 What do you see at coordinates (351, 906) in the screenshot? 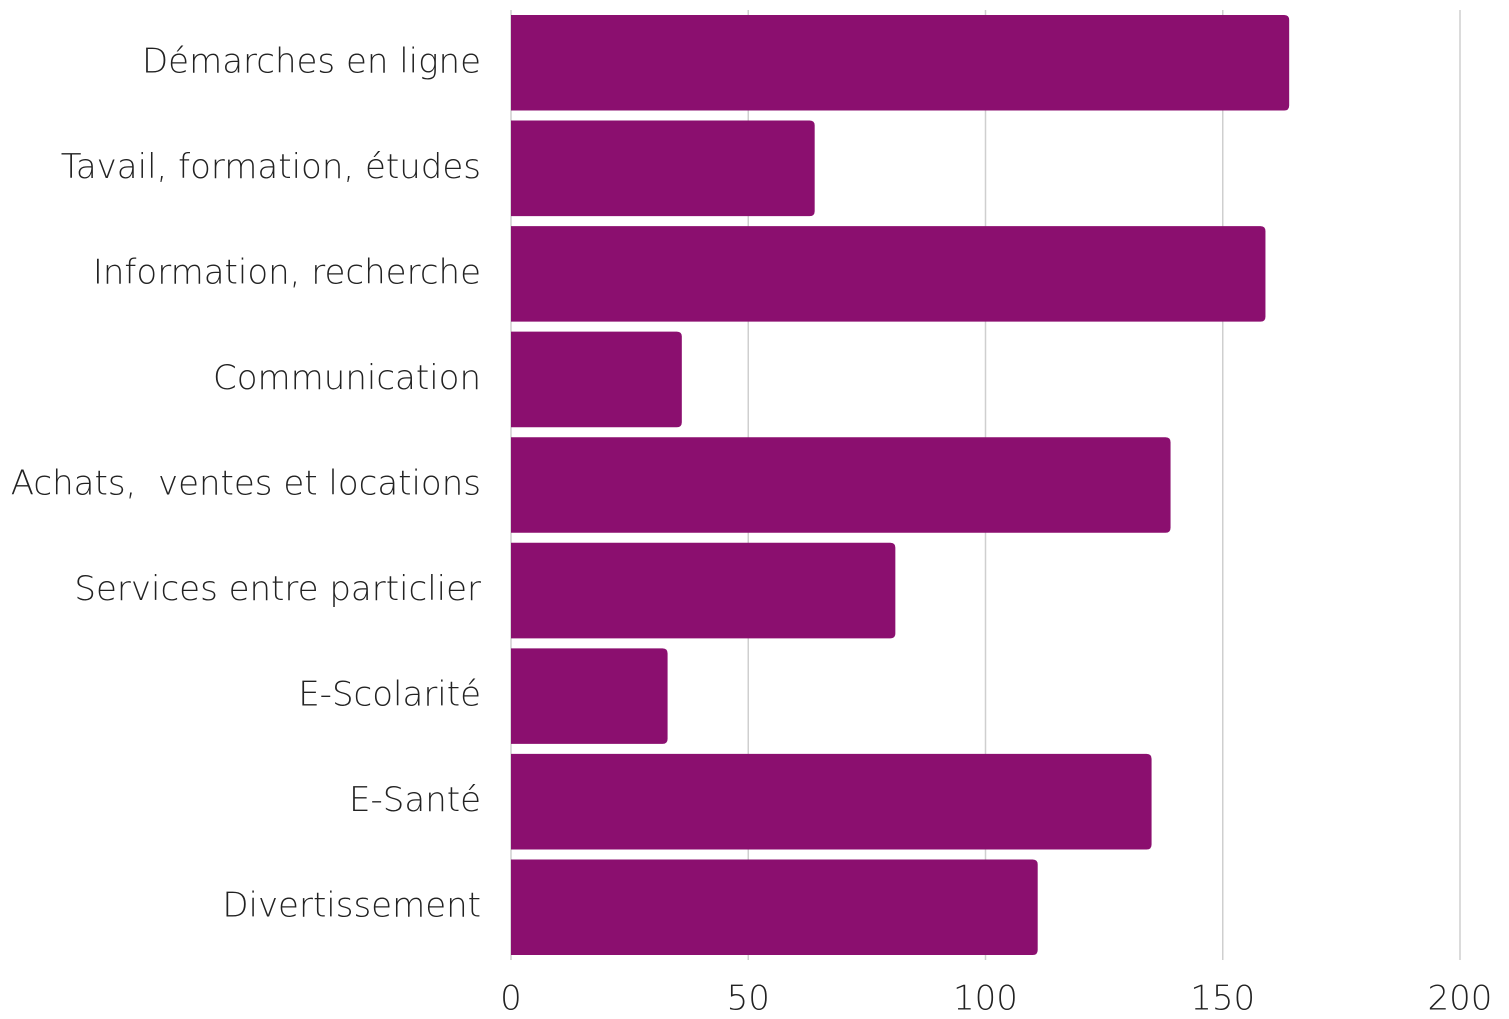
I see `y-tick-label: Divertissement` at bounding box center [351, 906].